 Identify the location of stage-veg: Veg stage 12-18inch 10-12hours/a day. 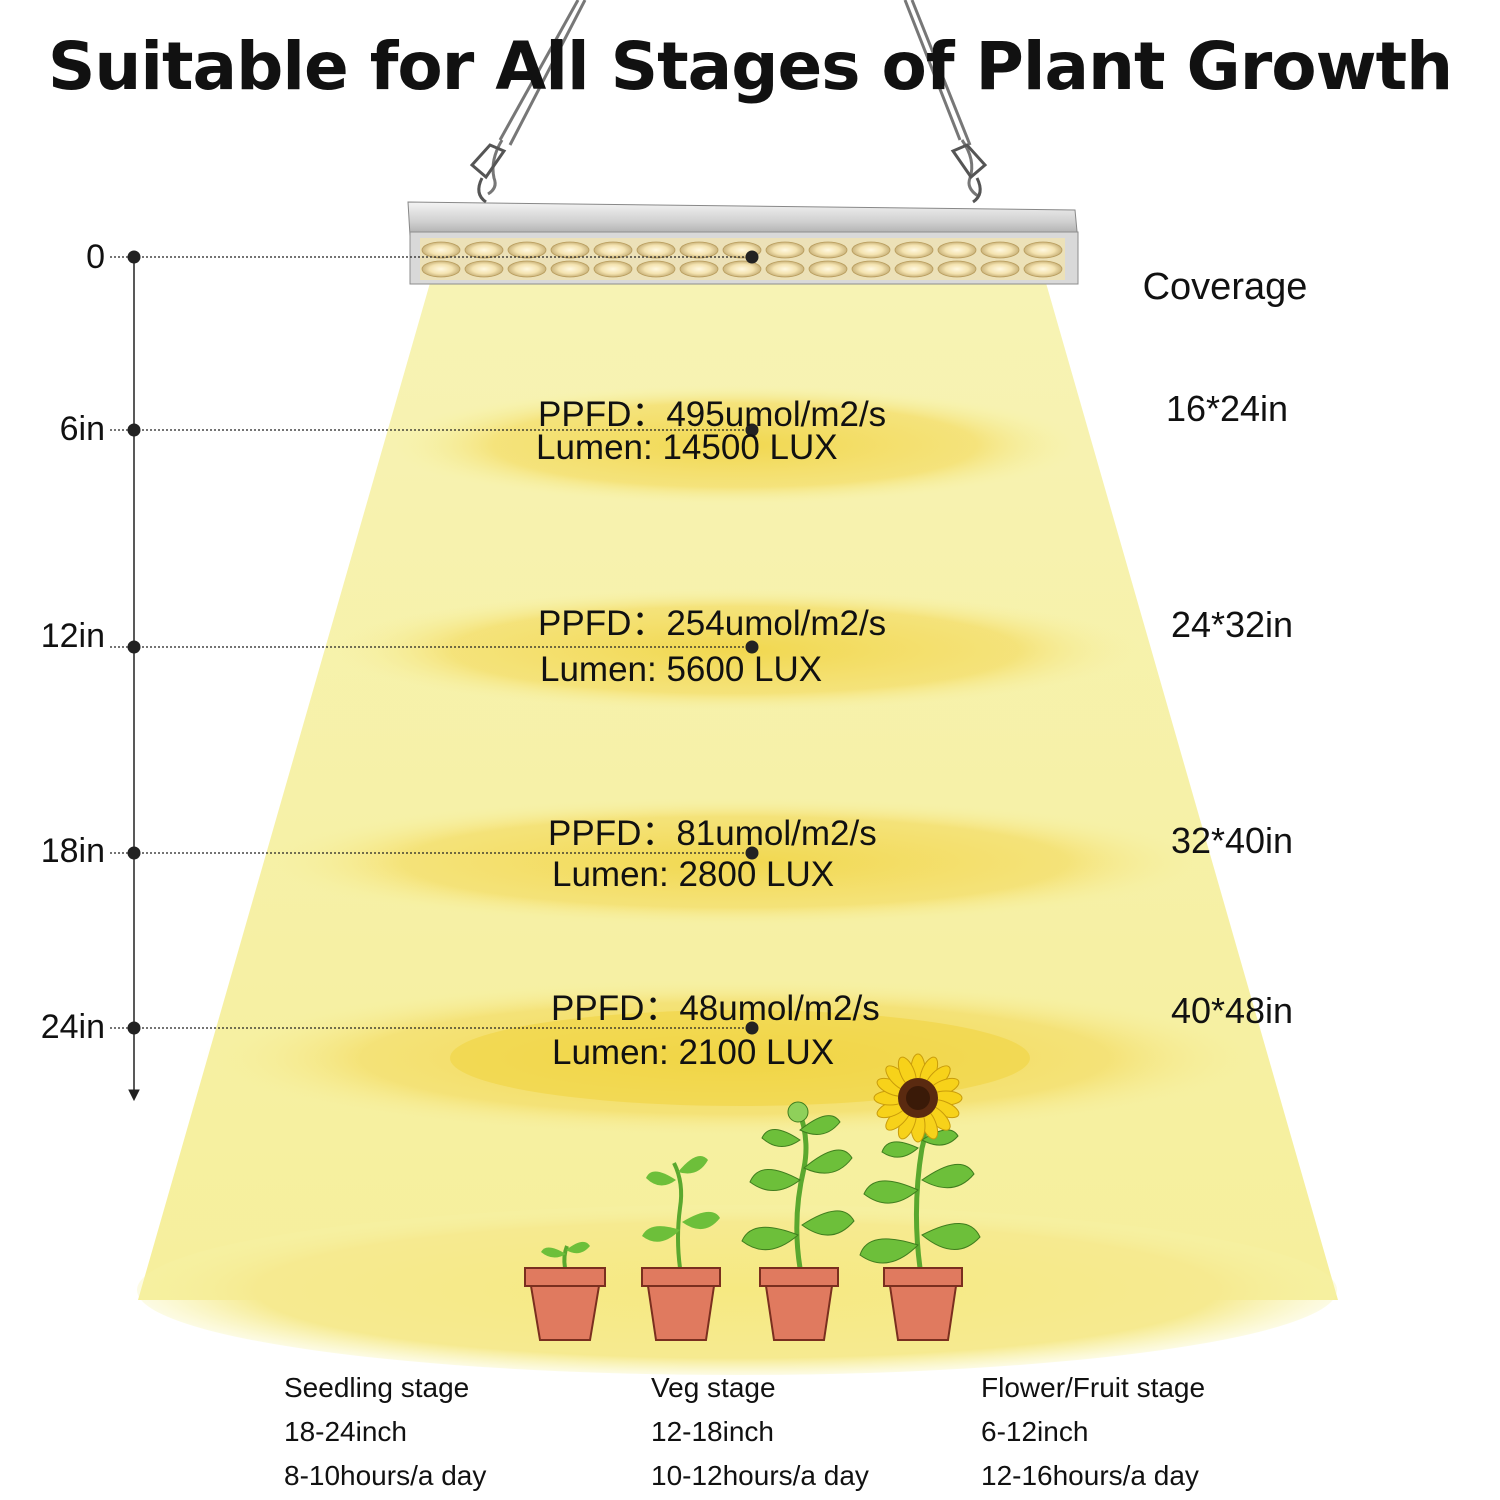
(760, 1432).